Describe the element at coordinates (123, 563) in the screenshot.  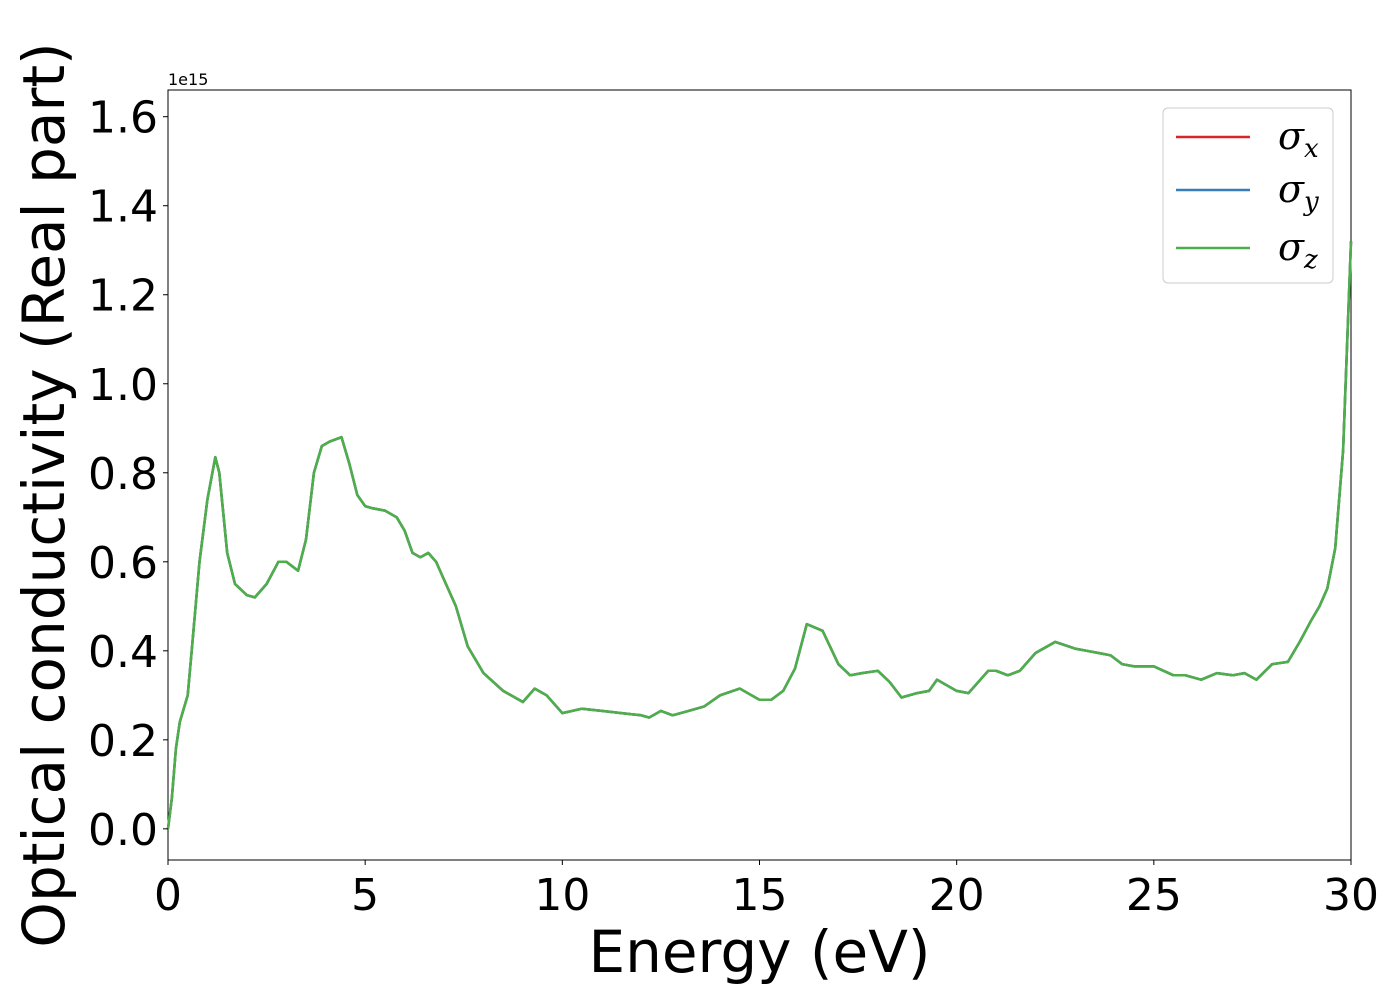
I see `y-tick-label: 0.6` at that location.